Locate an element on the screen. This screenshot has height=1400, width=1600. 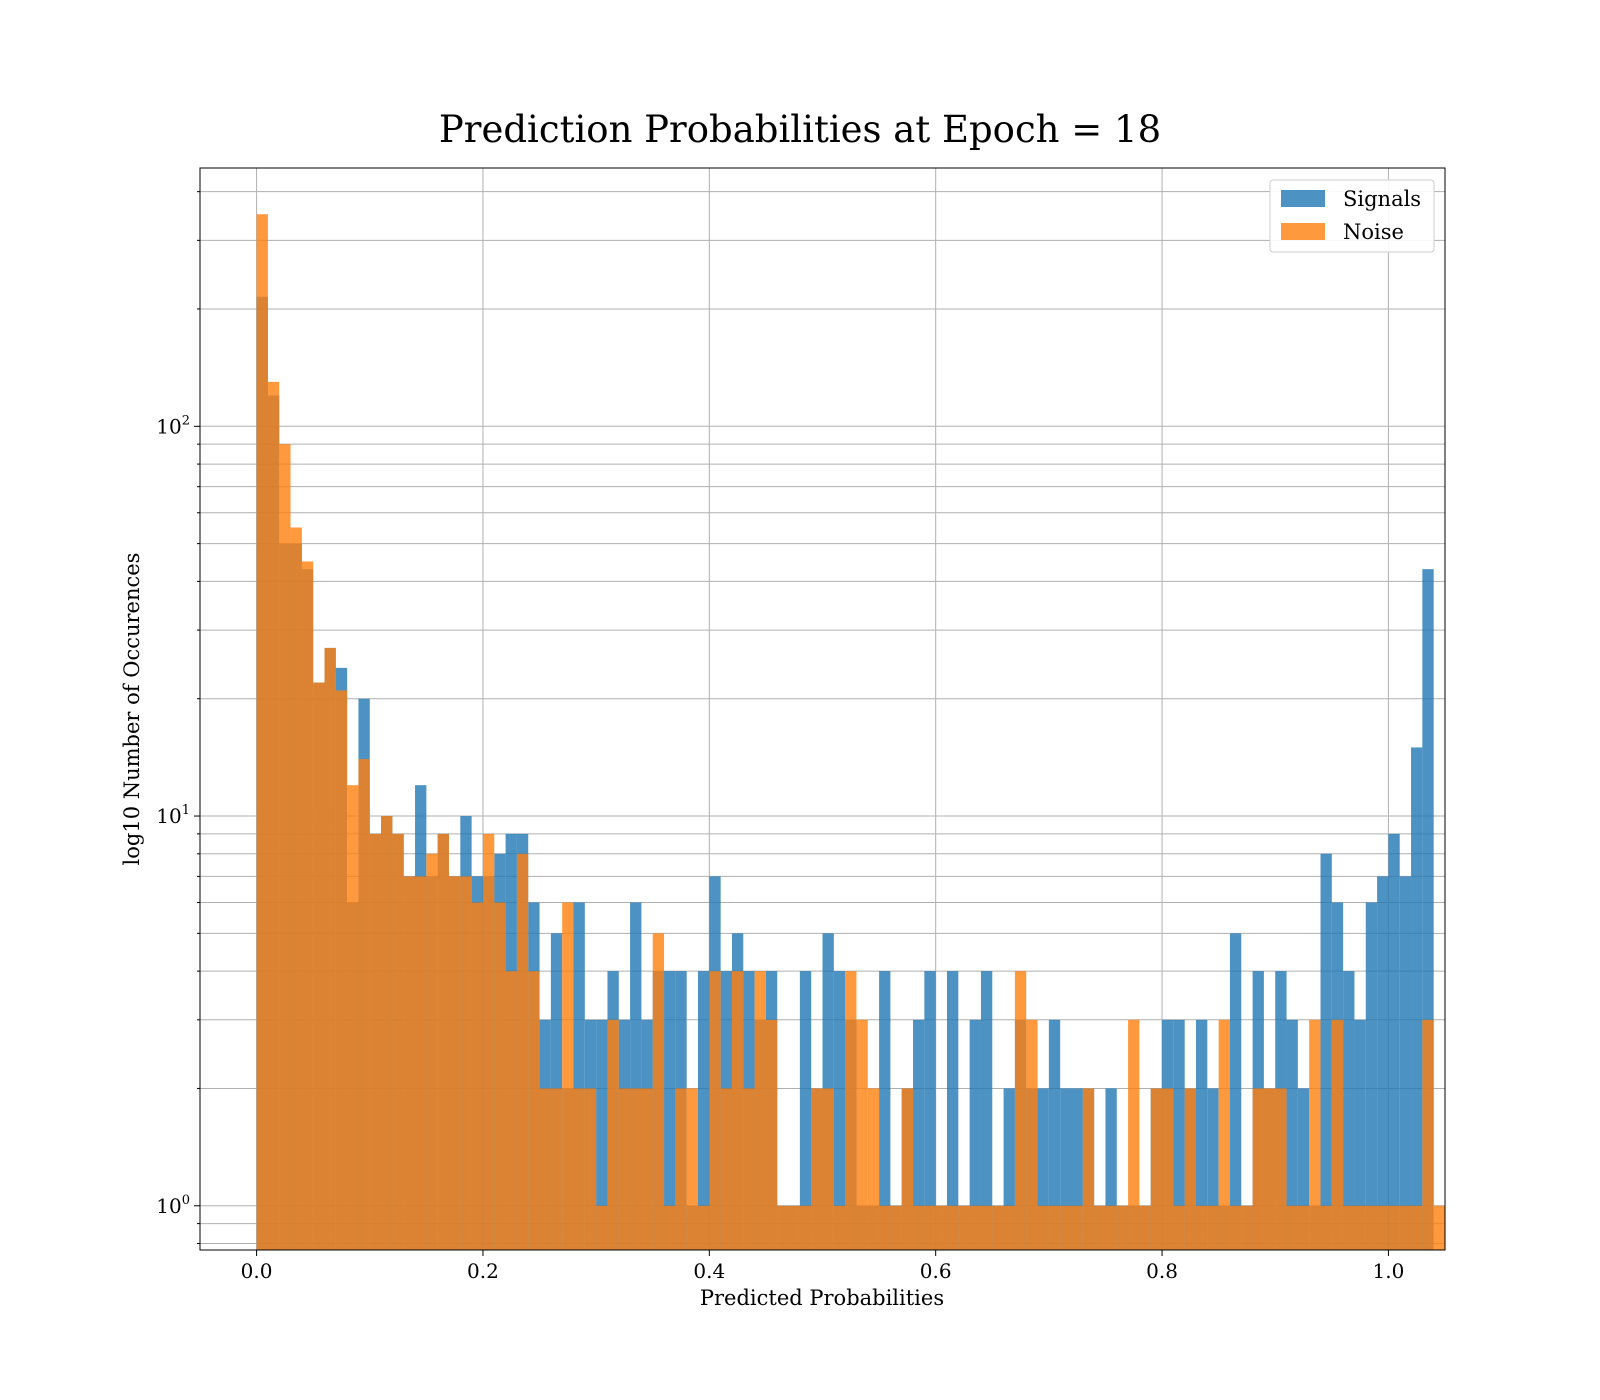
y-tick-label: 10¹ is located at coordinates (173, 815).